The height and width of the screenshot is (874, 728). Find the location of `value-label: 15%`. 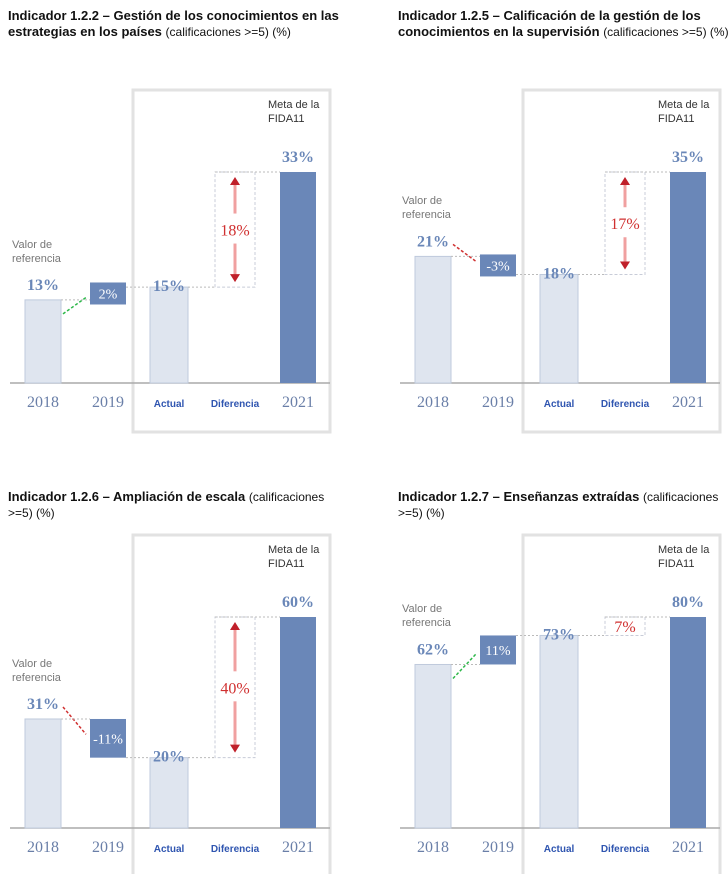

value-label: 15% is located at coordinates (169, 286).